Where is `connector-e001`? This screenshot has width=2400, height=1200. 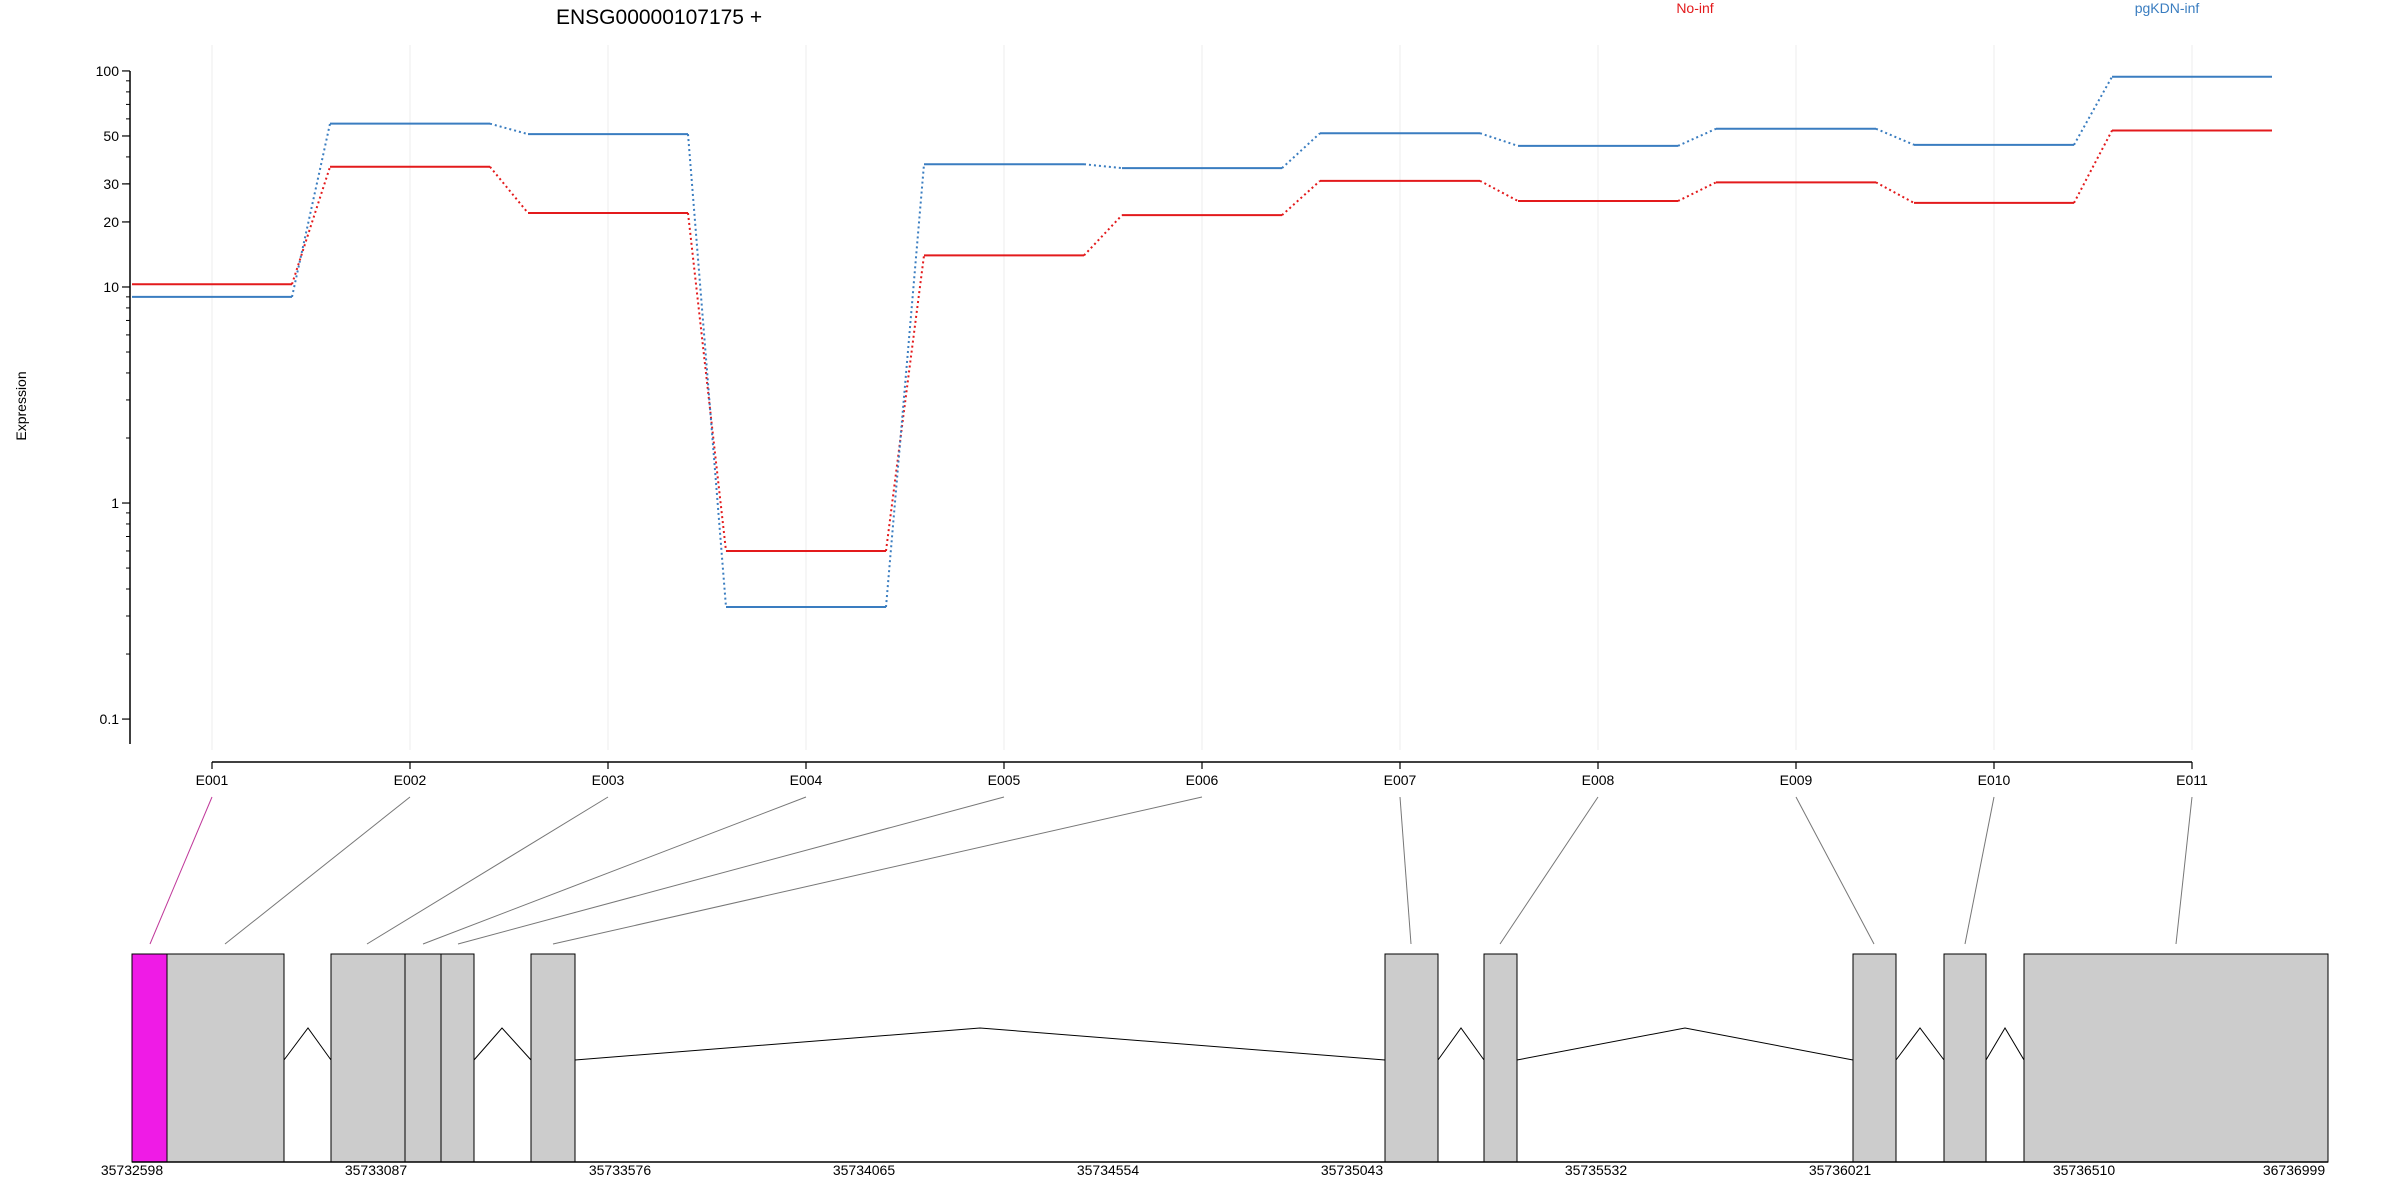
connector-e001 is located at coordinates (181, 870).